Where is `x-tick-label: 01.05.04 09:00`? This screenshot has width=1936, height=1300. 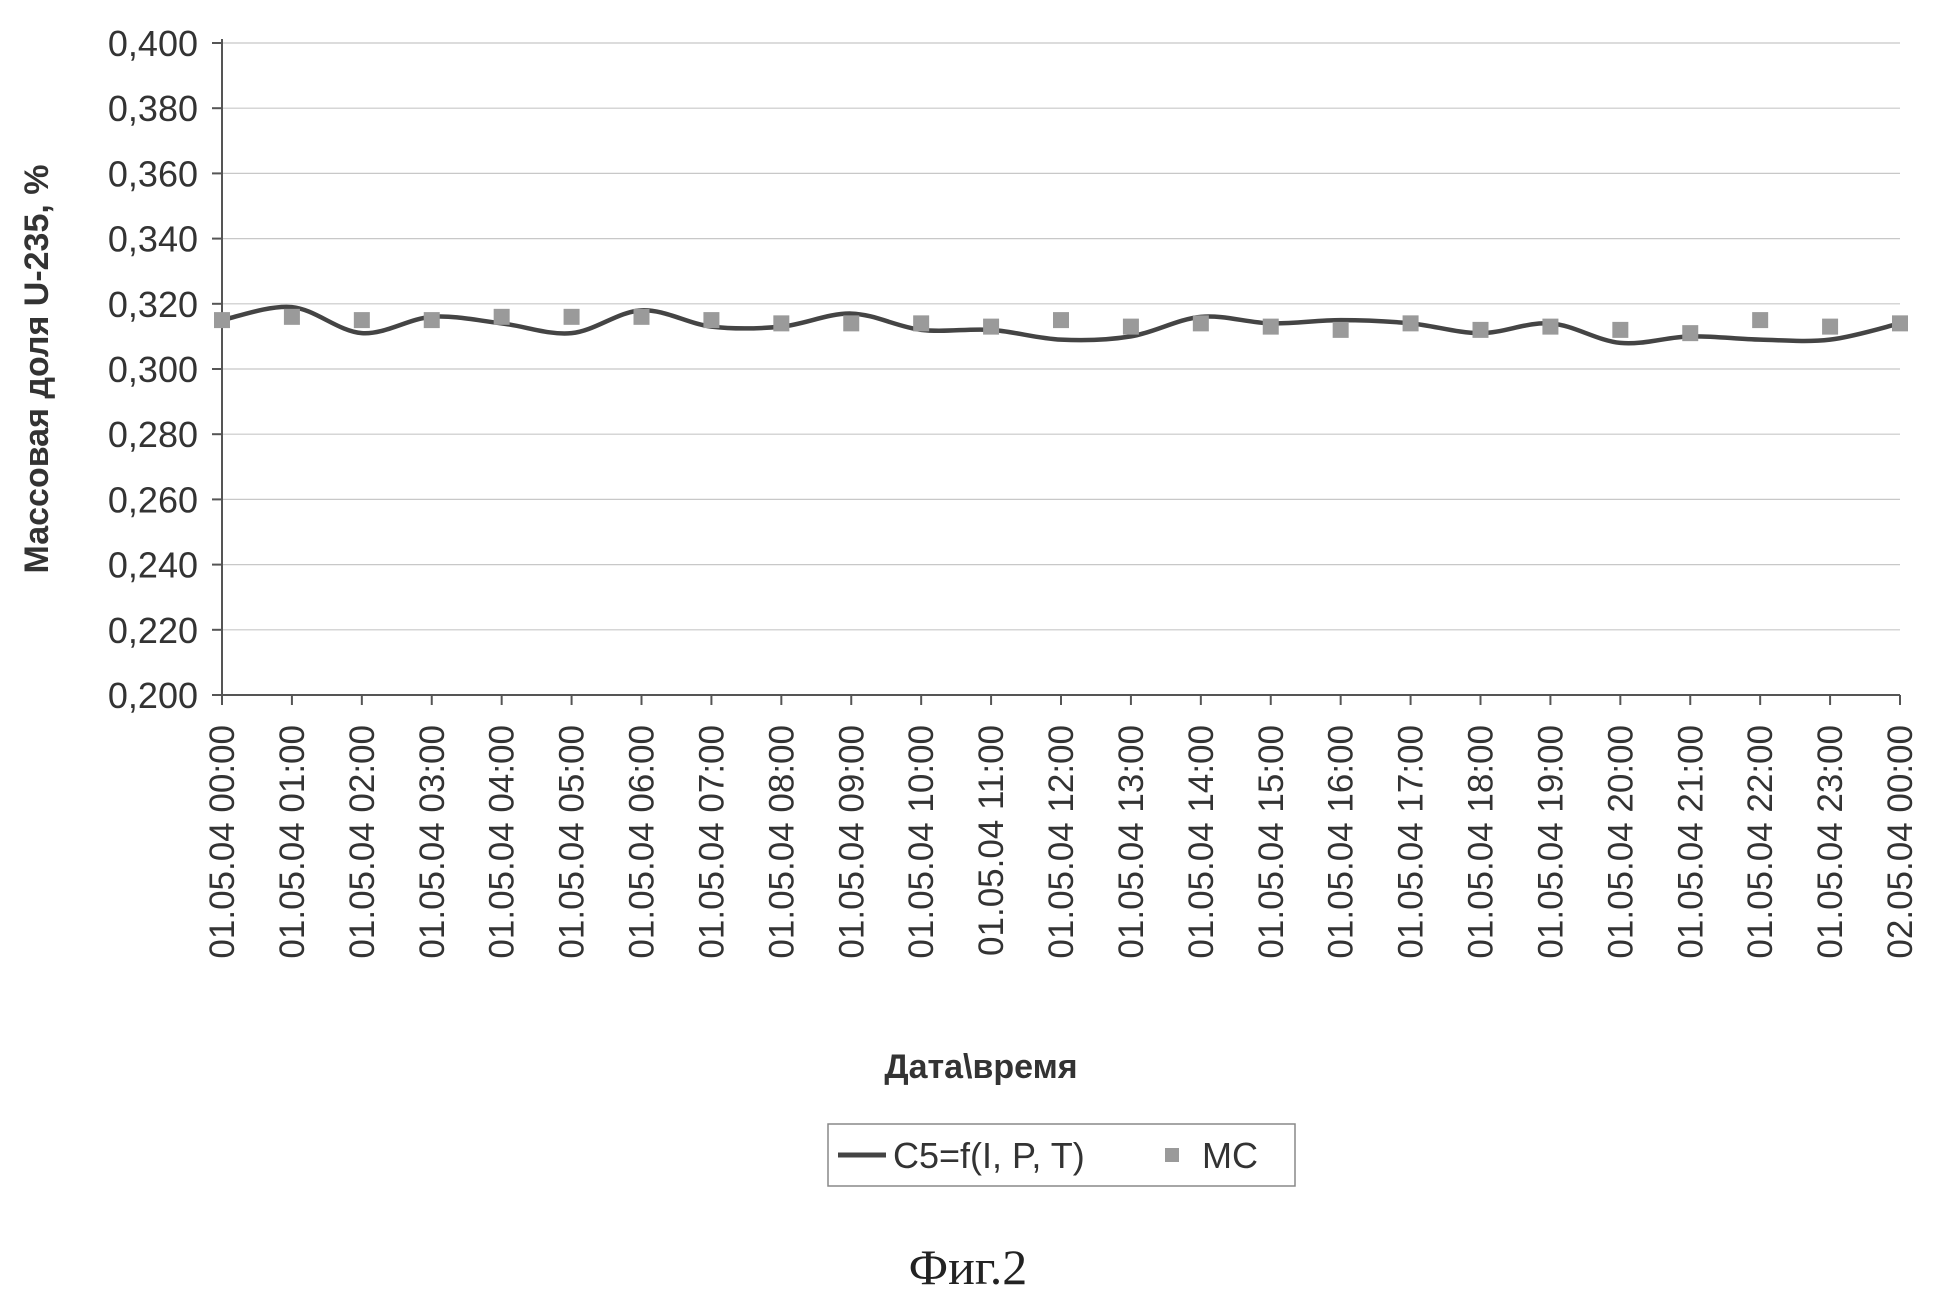
x-tick-label: 01.05.04 09:00 is located at coordinates (851, 842).